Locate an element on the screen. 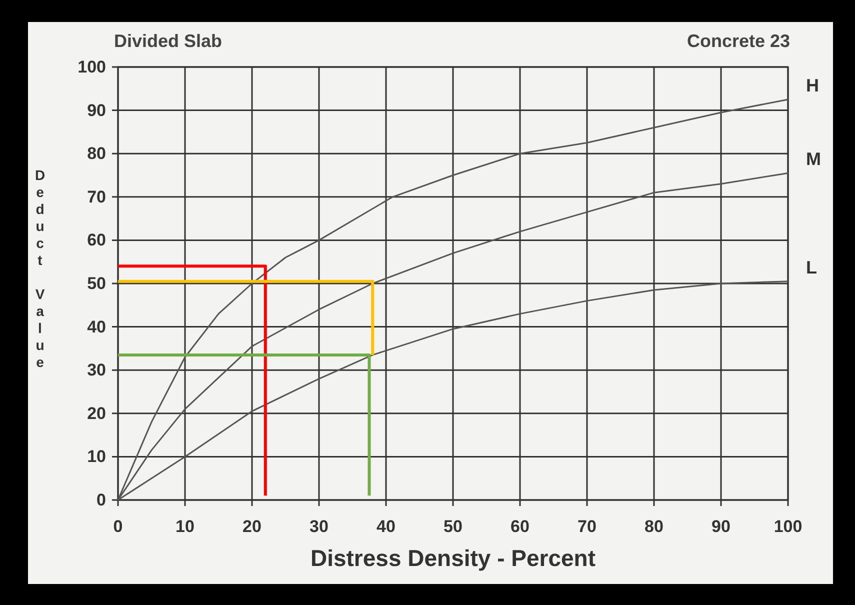 The height and width of the screenshot is (605, 855). x-axis-title: Distress Density - Percent is located at coordinates (453, 558).